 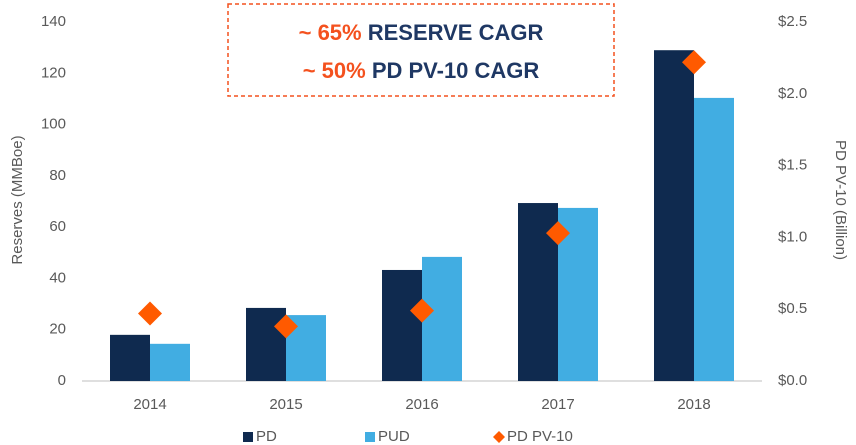 What do you see at coordinates (792, 165) in the screenshot?
I see `y2-tick-label: $1.5` at bounding box center [792, 165].